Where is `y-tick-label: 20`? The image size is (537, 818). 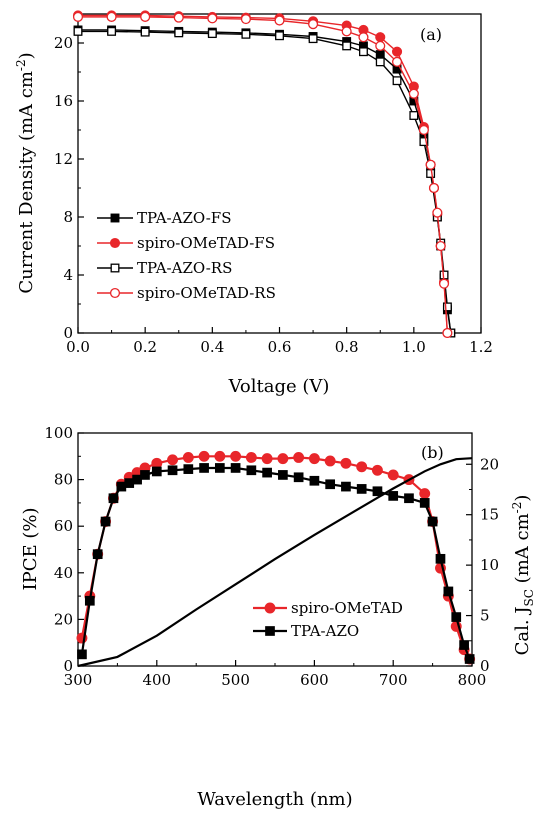
y-tick-label: 20 is located at coordinates (63, 619).